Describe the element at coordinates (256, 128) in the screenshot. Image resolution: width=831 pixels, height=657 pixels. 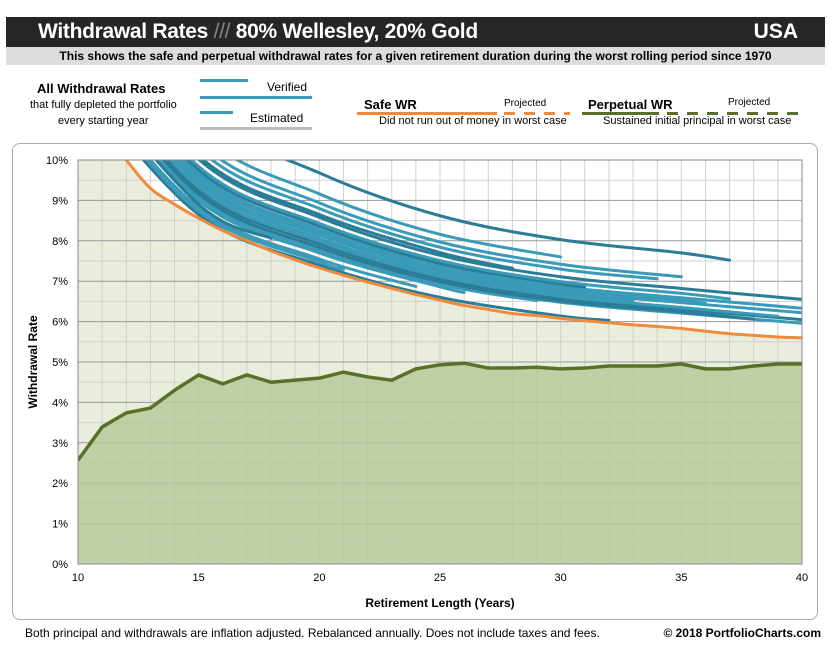
I see `legend-estimated-line` at that location.